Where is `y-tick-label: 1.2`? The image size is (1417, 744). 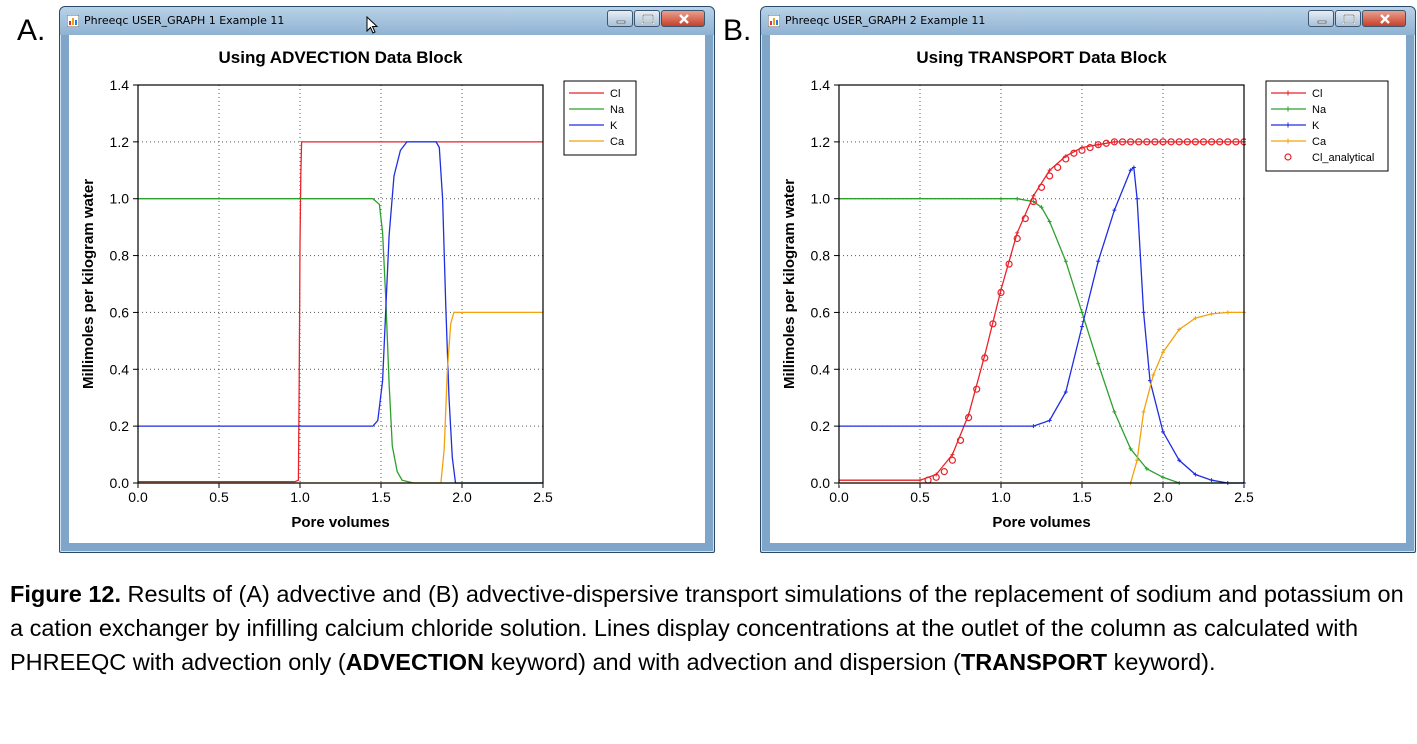 y-tick-label: 1.2 is located at coordinates (821, 142).